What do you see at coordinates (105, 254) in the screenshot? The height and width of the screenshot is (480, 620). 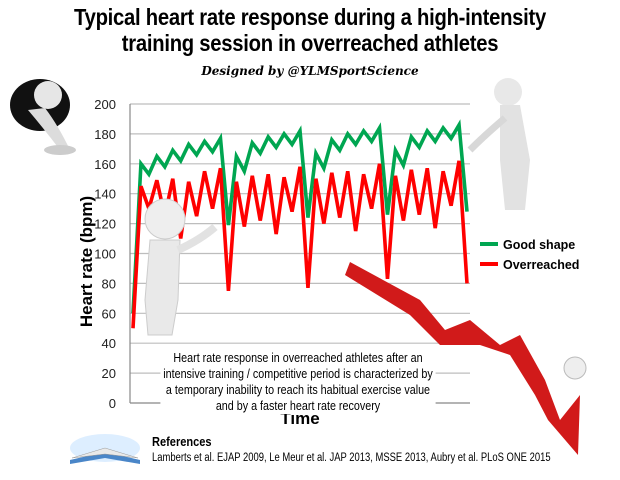 I see `y-tick-label: 100` at bounding box center [105, 254].